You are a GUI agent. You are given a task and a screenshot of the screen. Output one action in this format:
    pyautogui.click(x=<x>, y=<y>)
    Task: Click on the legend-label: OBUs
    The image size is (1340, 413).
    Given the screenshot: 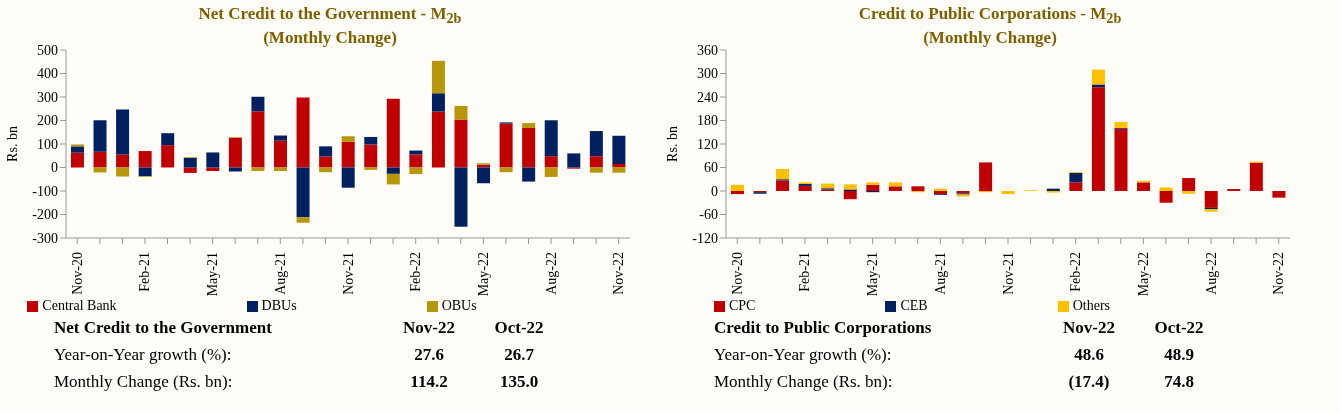 What is the action you would take?
    pyautogui.click(x=459, y=305)
    